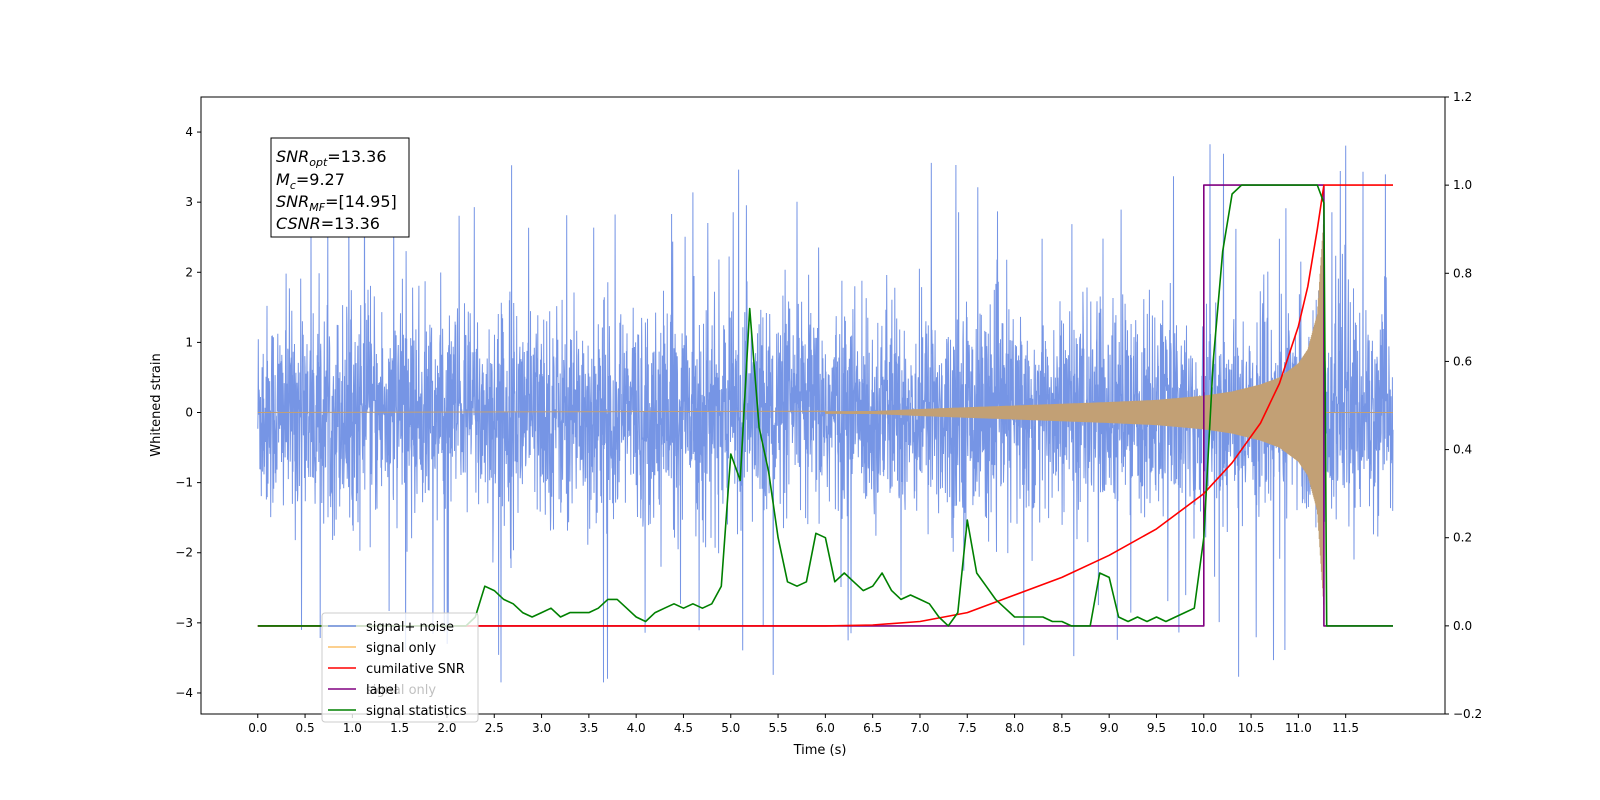 This screenshot has height=800, width=1600. Describe the element at coordinates (967, 728) in the screenshot. I see `x-tick-label: 7.5` at that location.